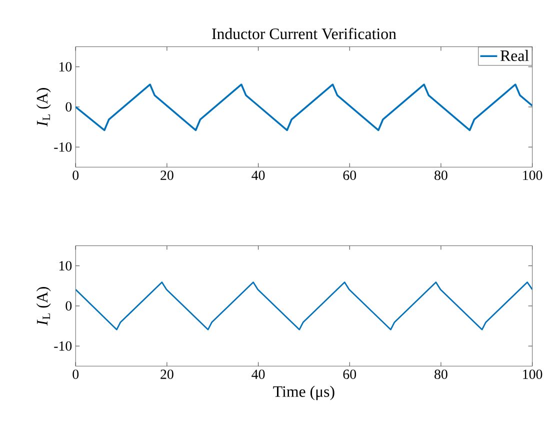  Describe the element at coordinates (303, 393) in the screenshot. I see `x-axis-title: Time (μs)` at that location.